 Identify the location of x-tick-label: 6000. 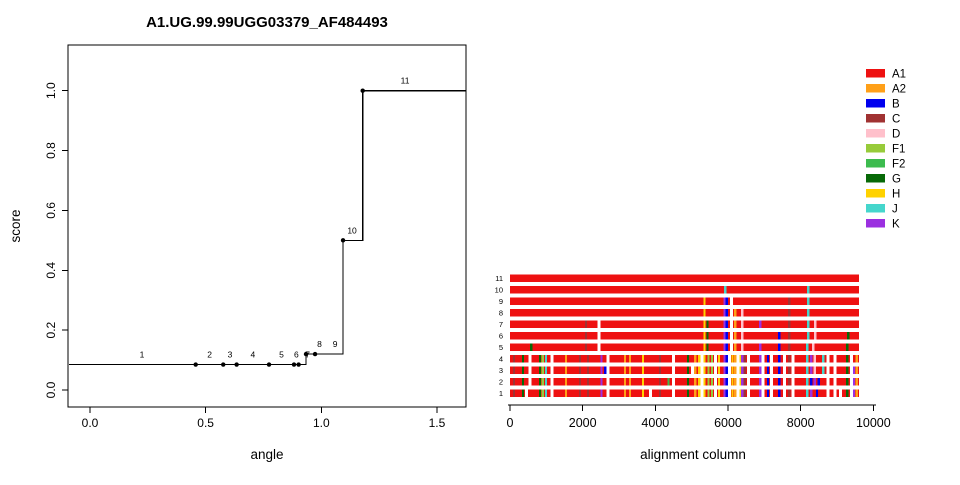
(728, 423).